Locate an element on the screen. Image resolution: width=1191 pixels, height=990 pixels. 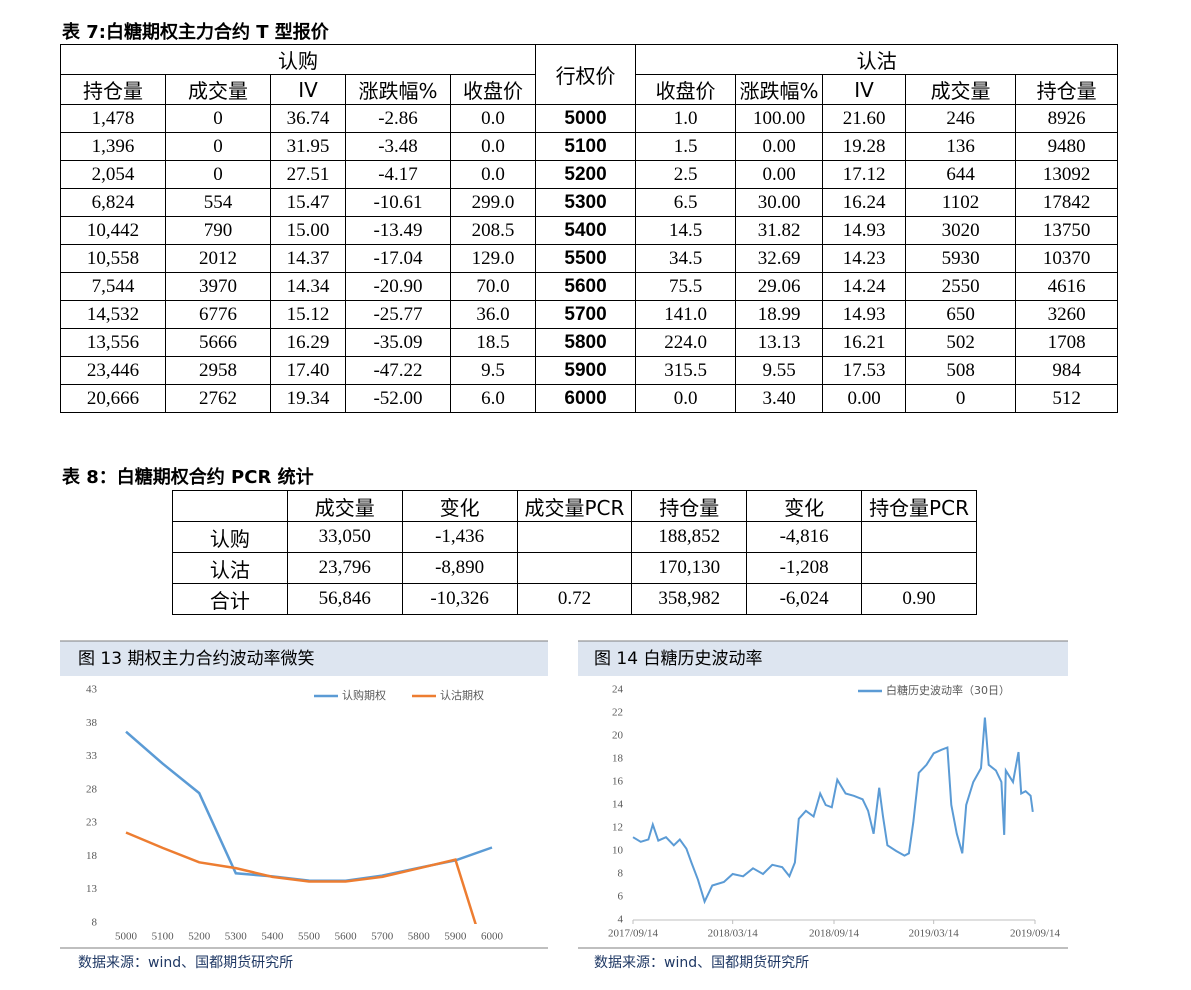
row-header: 认沽 is located at coordinates (230, 568).